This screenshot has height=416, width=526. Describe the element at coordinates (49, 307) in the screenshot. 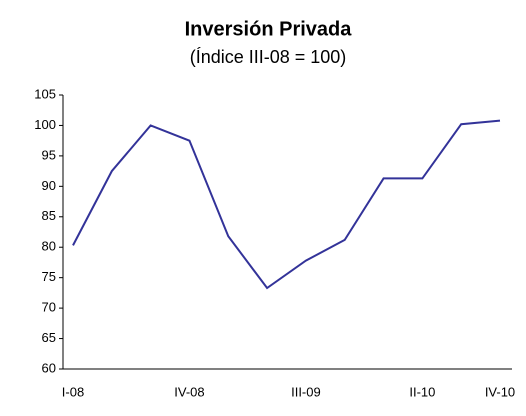

I see `y-tick-label: 70` at that location.